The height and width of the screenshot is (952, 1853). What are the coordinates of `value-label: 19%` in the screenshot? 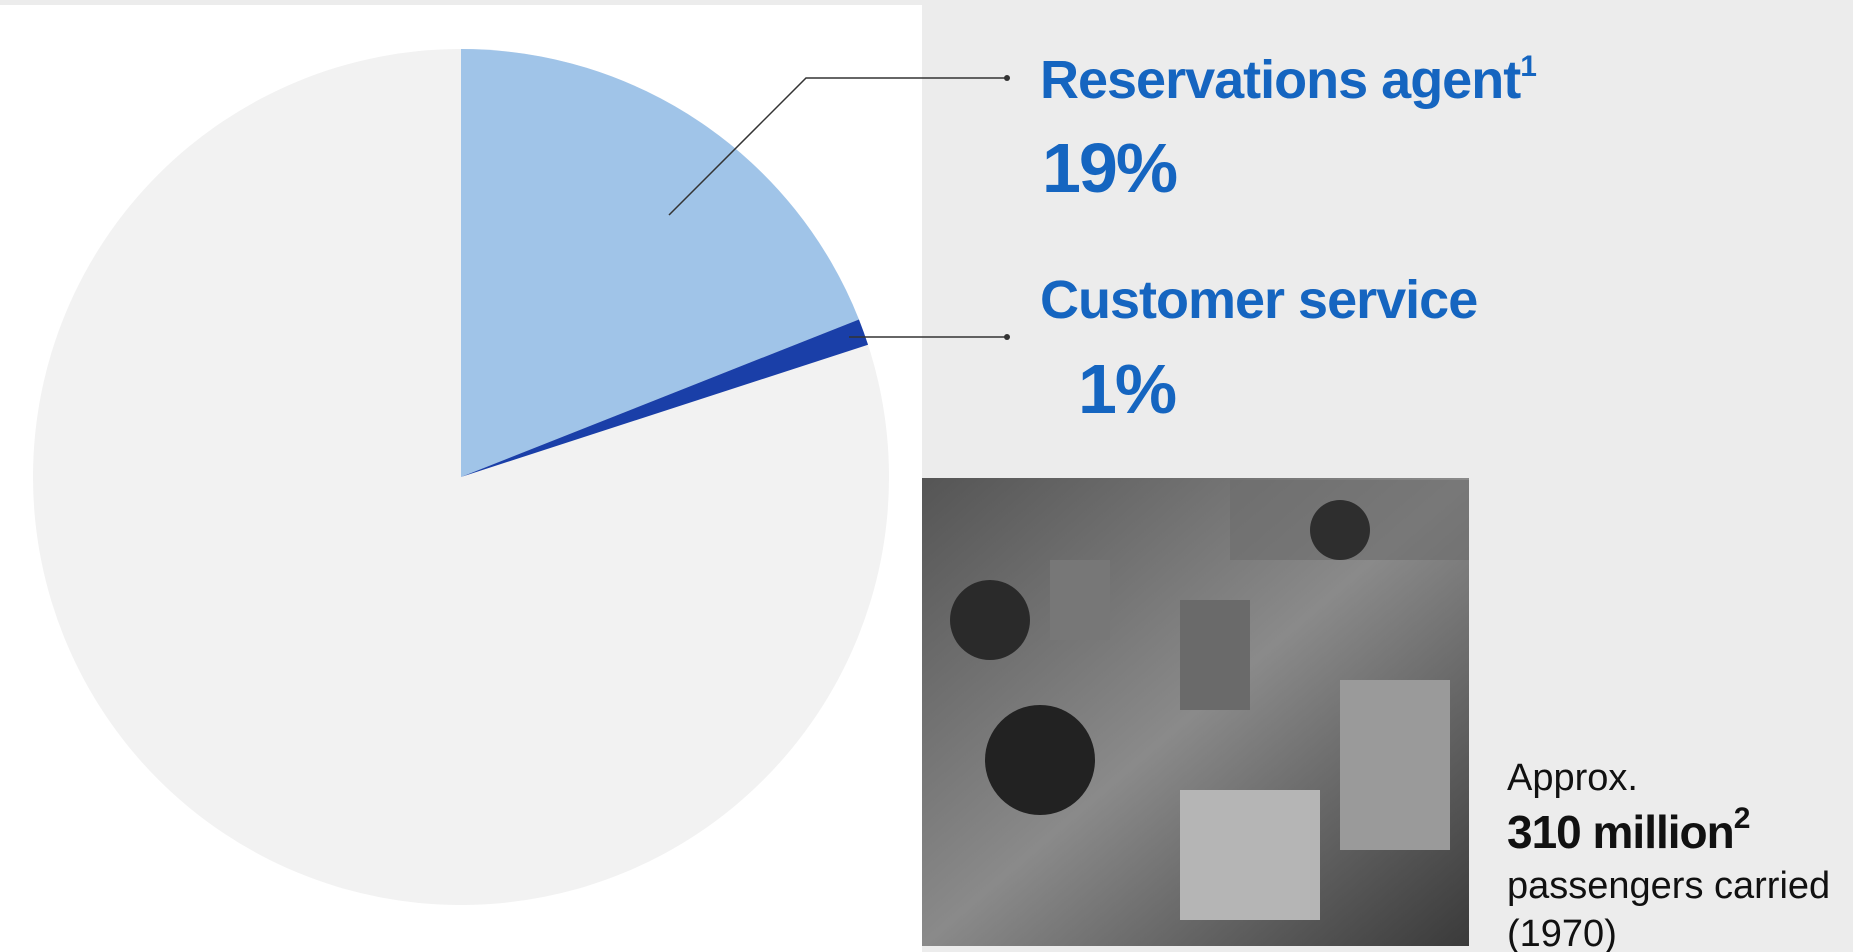 It's located at (1109, 168).